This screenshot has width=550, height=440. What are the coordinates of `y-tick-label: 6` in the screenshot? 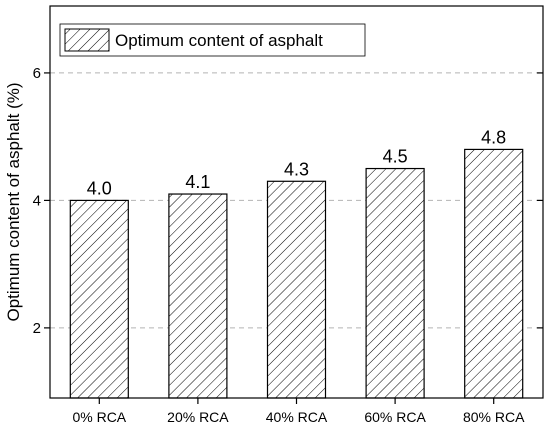 It's located at (37, 73).